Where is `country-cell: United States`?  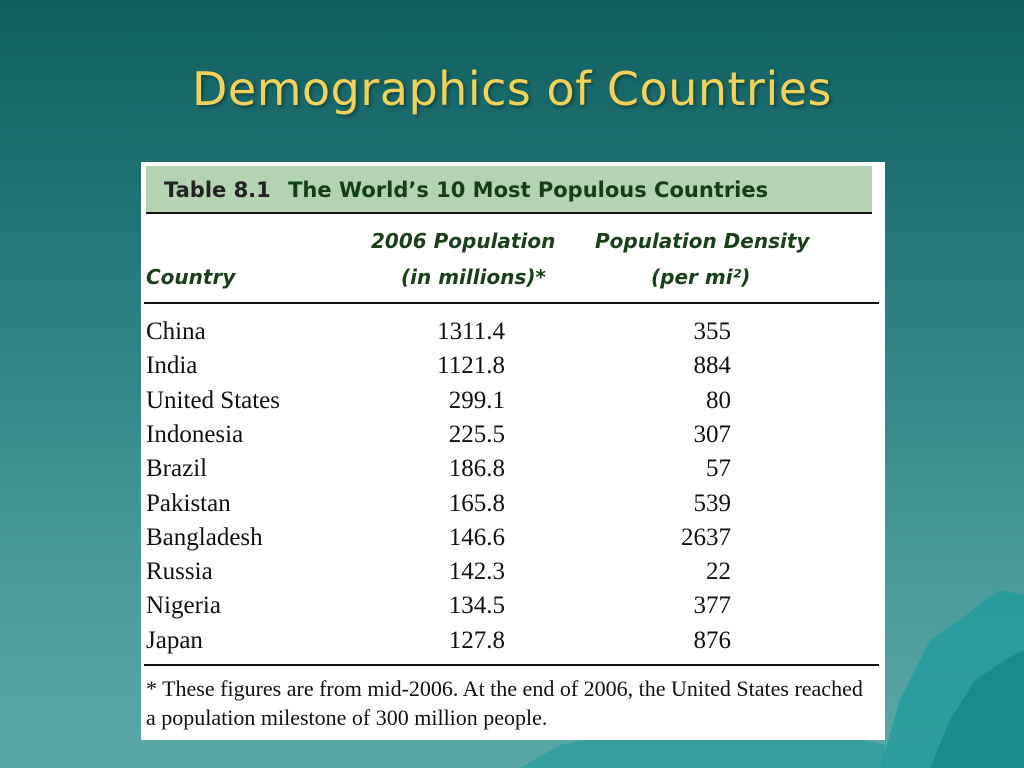 country-cell: United States is located at coordinates (213, 400).